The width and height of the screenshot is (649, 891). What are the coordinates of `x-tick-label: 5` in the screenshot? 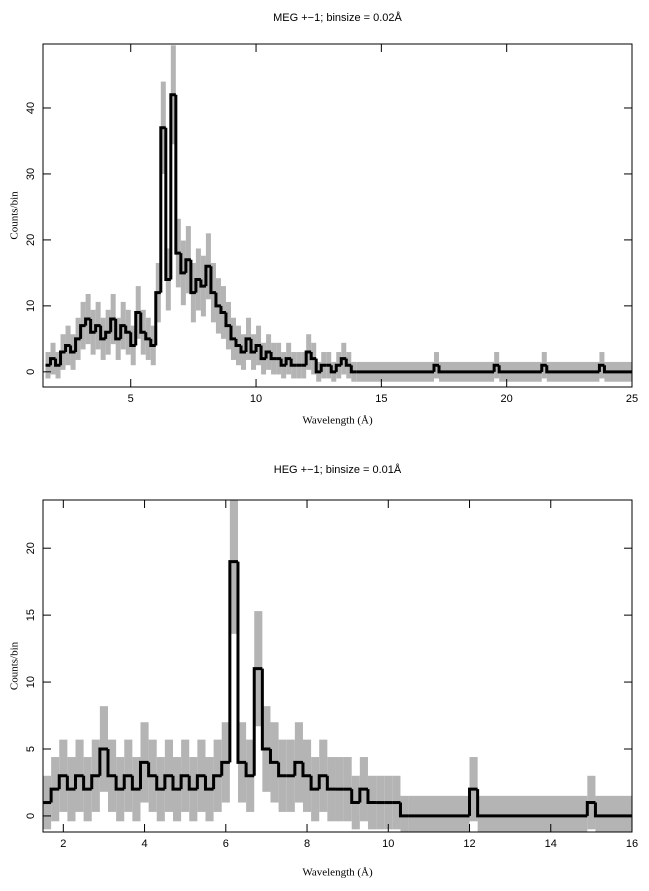 It's located at (131, 399).